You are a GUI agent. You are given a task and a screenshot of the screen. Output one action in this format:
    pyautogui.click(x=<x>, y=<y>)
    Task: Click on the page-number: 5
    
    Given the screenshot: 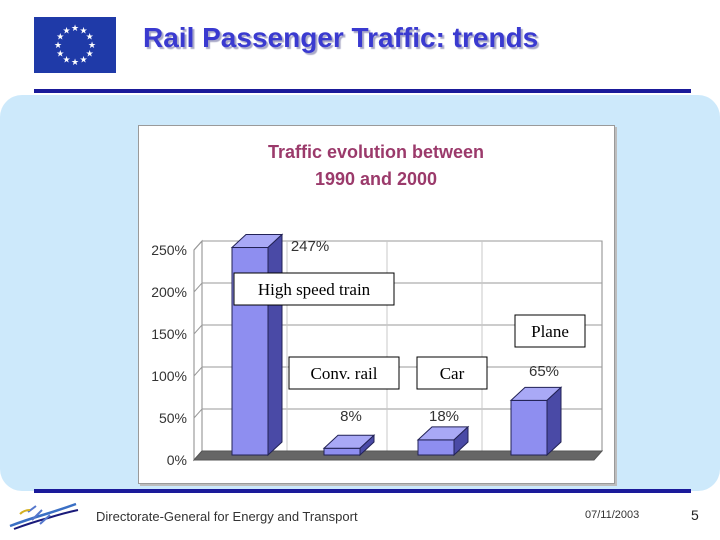 What is the action you would take?
    pyautogui.click(x=695, y=515)
    